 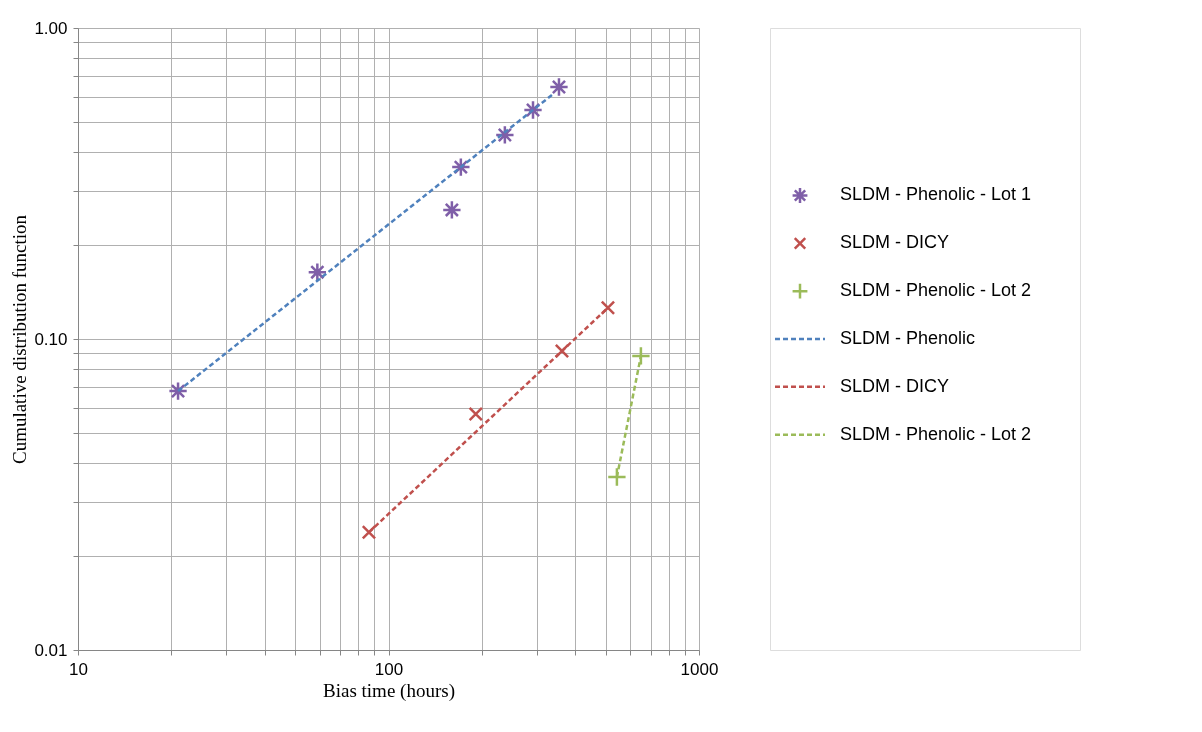 What do you see at coordinates (51, 339) in the screenshot?
I see `y-tick-label: 0.10` at bounding box center [51, 339].